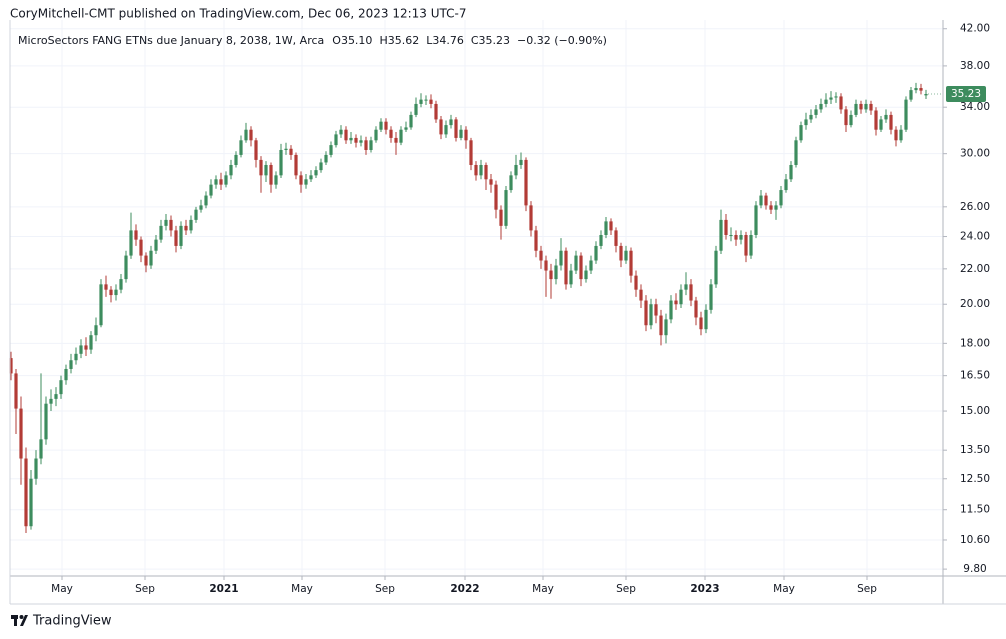 The height and width of the screenshot is (639, 1006). I want to click on ohlc-legend: O35.10 H35.62 L34.76 C35.23 −0.32 (−0.90%), so click(469, 40).